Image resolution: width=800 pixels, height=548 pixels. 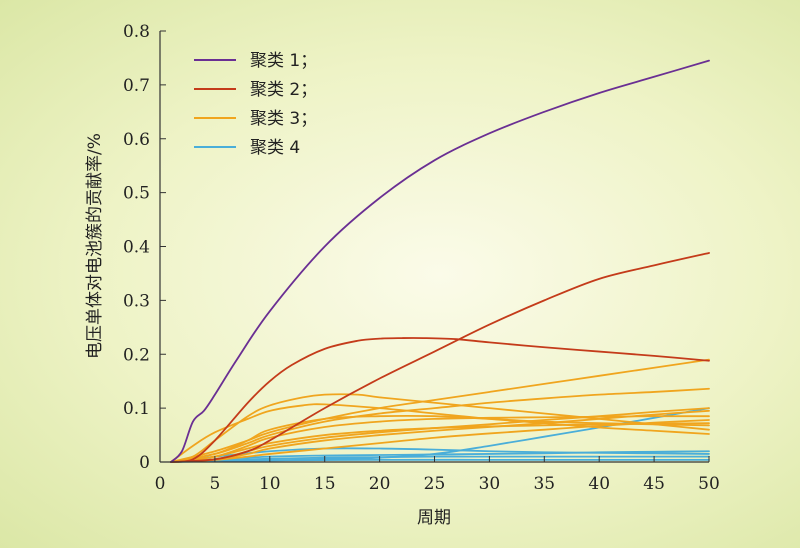 I want to click on x-tick-label: 50, so click(x=709, y=484).